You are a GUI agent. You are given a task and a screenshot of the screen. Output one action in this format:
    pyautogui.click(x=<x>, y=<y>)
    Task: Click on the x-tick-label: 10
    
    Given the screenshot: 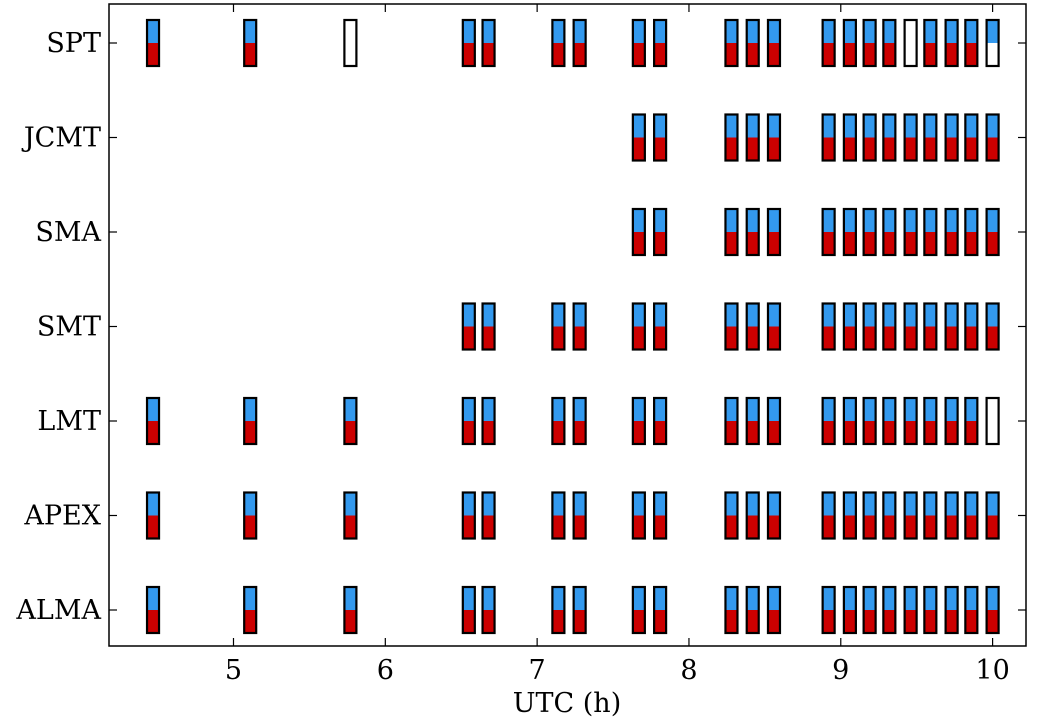 What is the action you would take?
    pyautogui.click(x=992, y=670)
    